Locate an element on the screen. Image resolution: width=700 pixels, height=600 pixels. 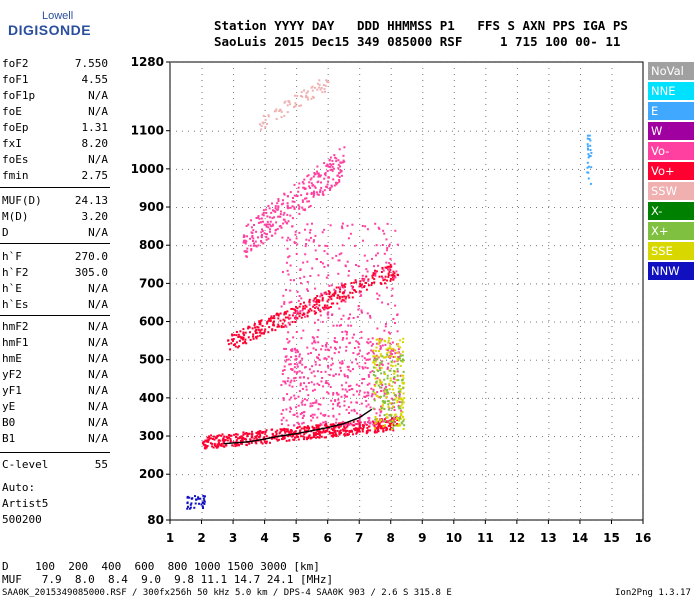
param-value: N/A is located at coordinates (98, 326).